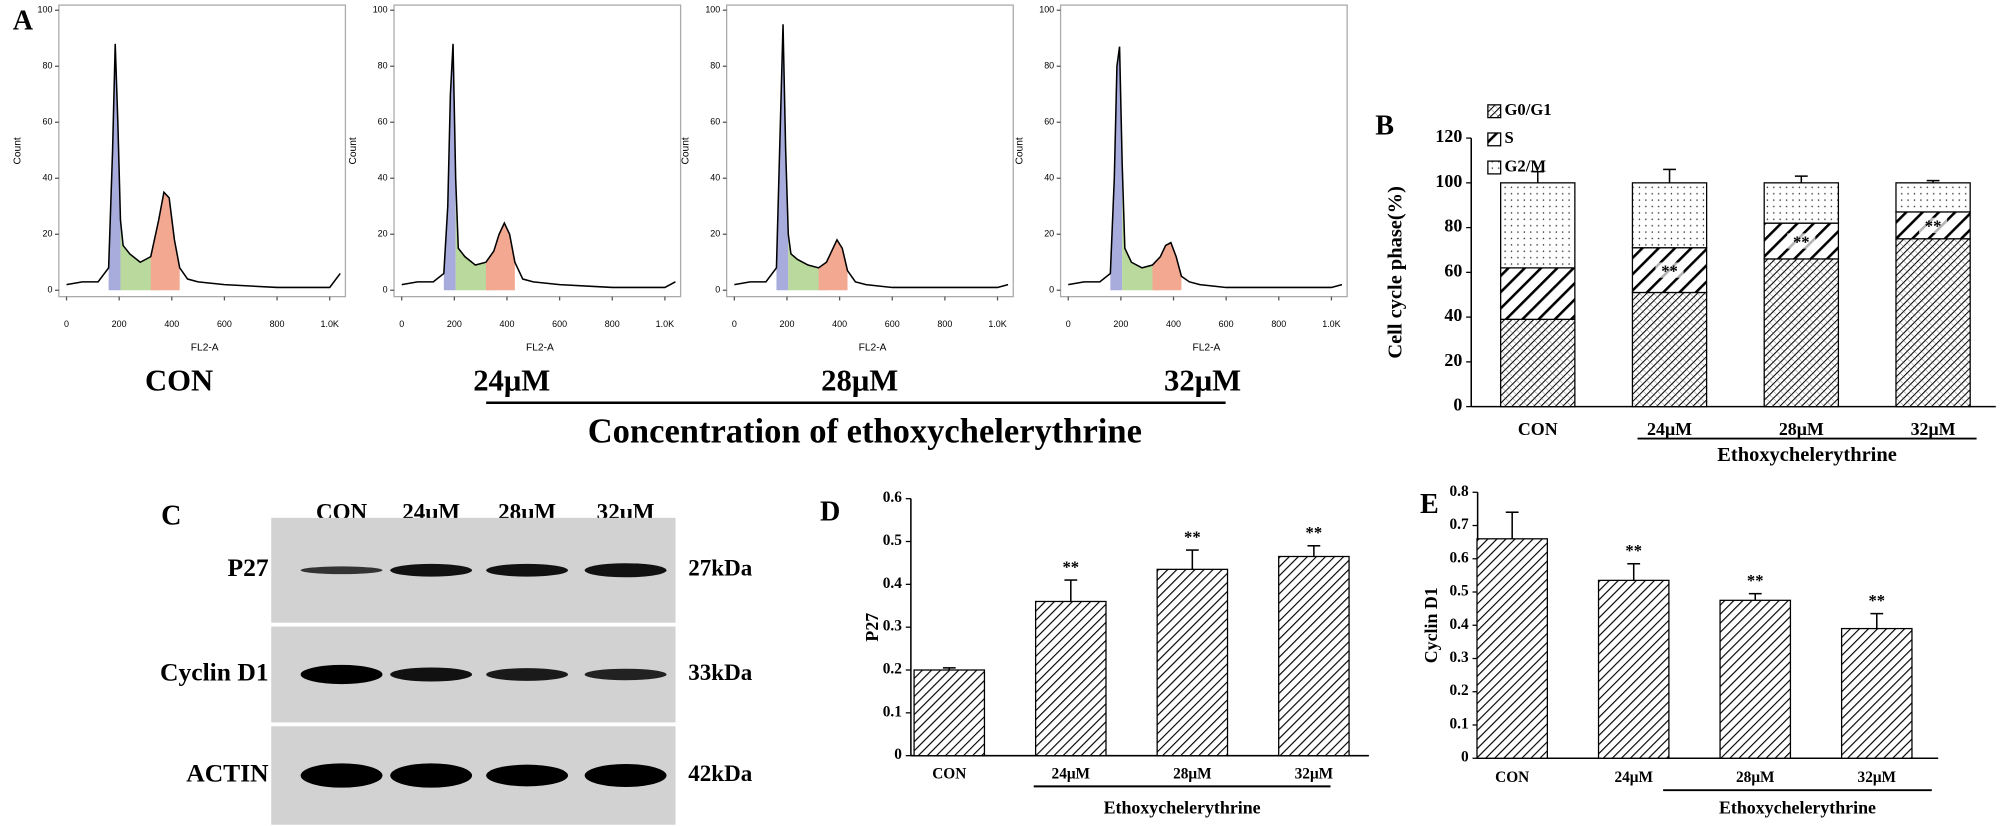  Describe the element at coordinates (892, 669) in the screenshot. I see `y-tick-label: 0.2` at that location.